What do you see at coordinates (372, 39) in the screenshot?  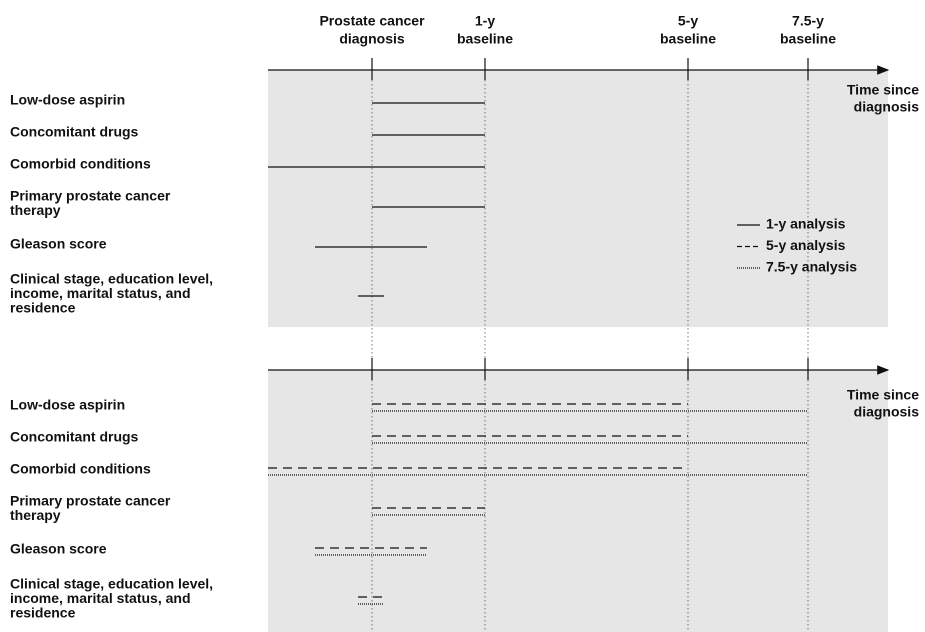 I see `milestone-label: diagnosis` at bounding box center [372, 39].